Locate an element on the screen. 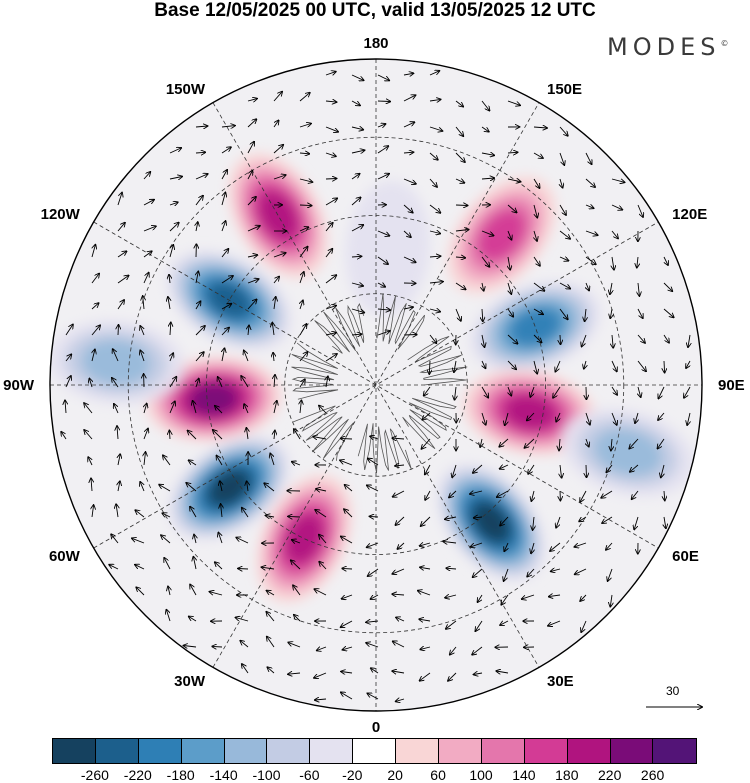 Image resolution: width=750 pixels, height=783 pixels. colorbar-tick-label: 140 is located at coordinates (524, 775).